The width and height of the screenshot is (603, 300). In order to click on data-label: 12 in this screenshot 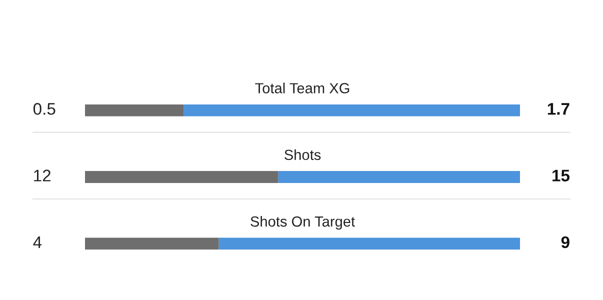, I will do `click(42, 176)`.